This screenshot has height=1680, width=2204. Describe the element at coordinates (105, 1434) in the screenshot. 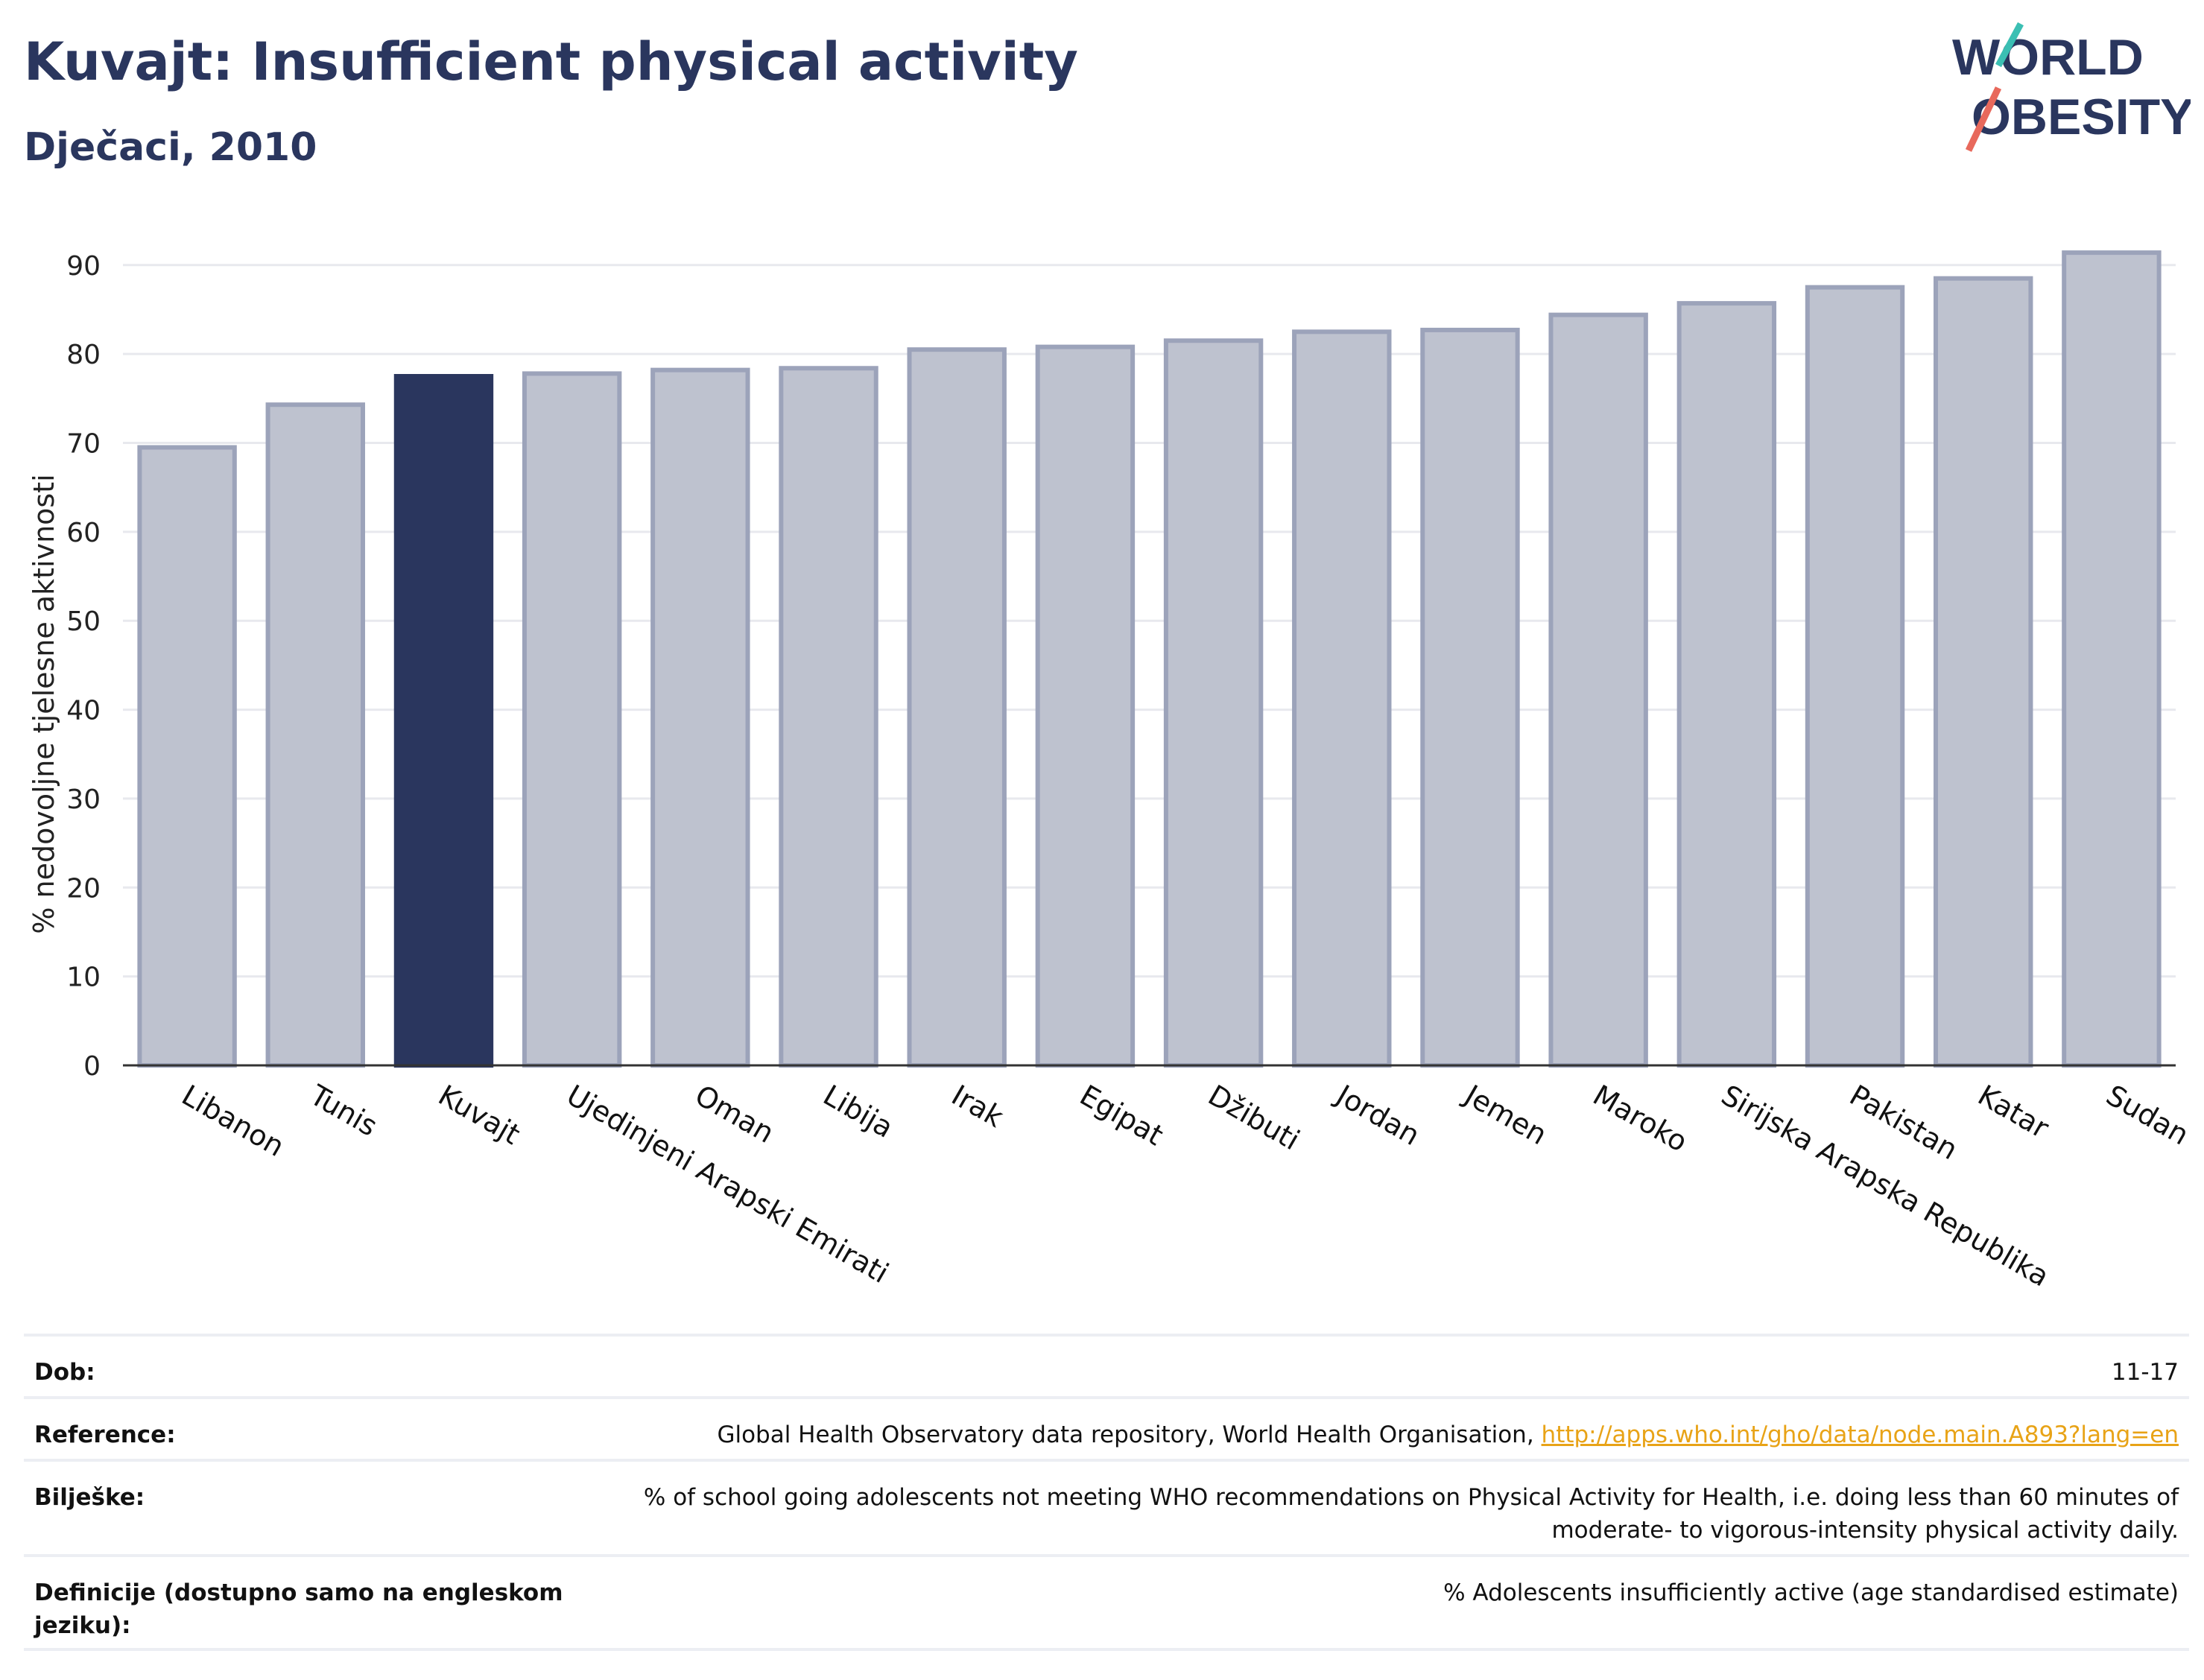

I see `info-label: Reference:` at that location.